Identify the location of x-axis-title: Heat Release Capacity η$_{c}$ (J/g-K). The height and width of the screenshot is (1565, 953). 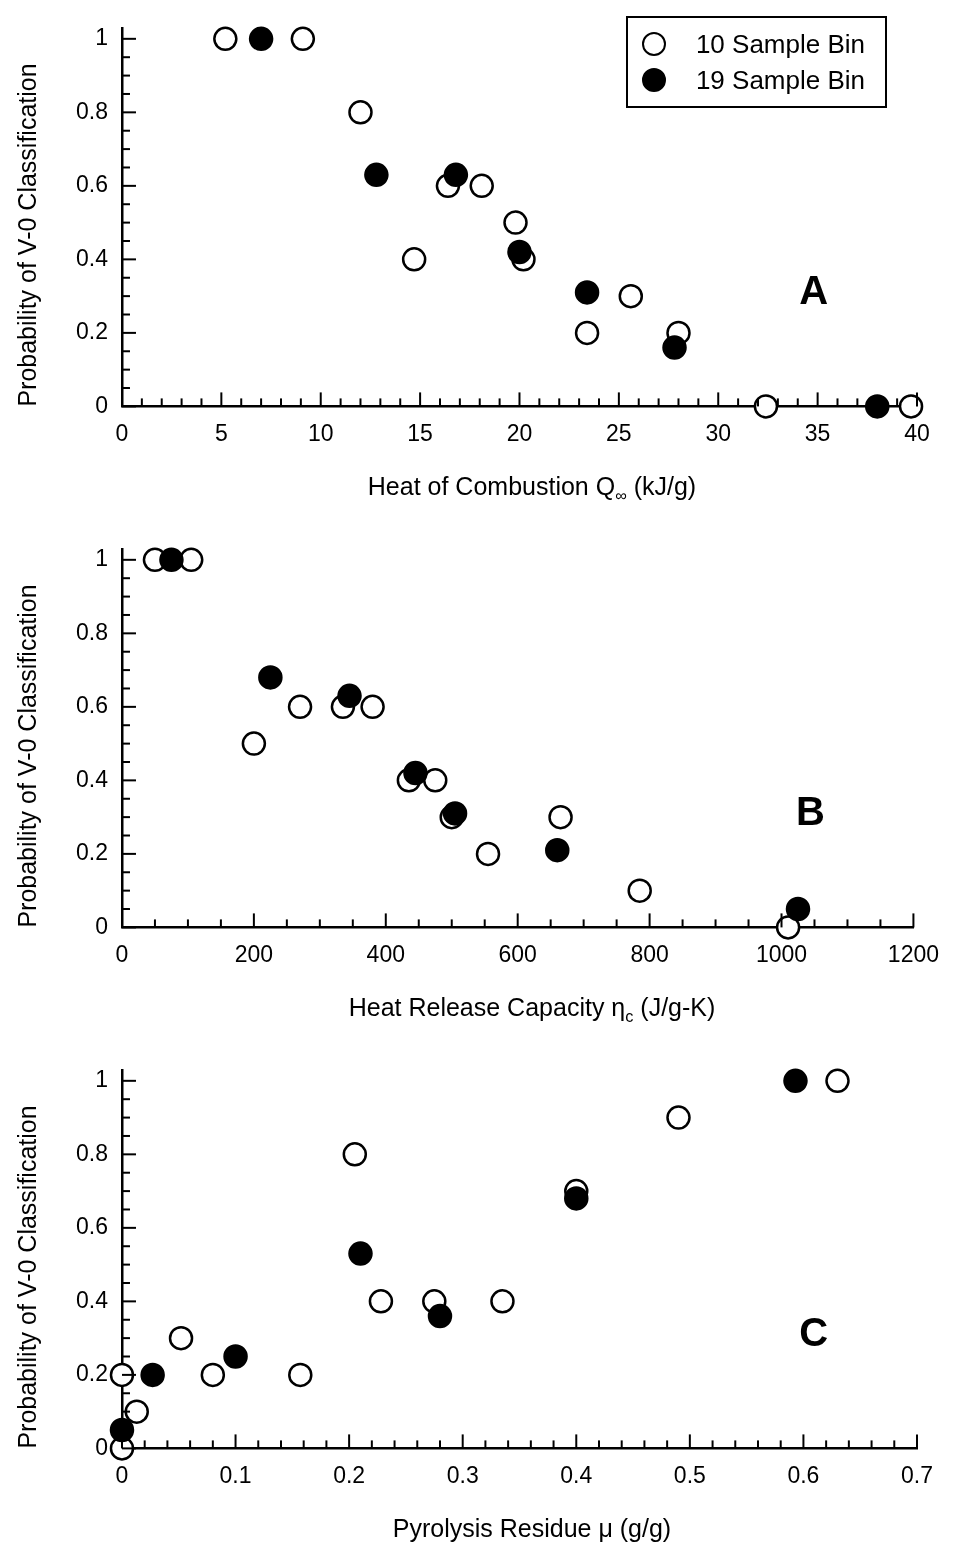
(532, 1009).